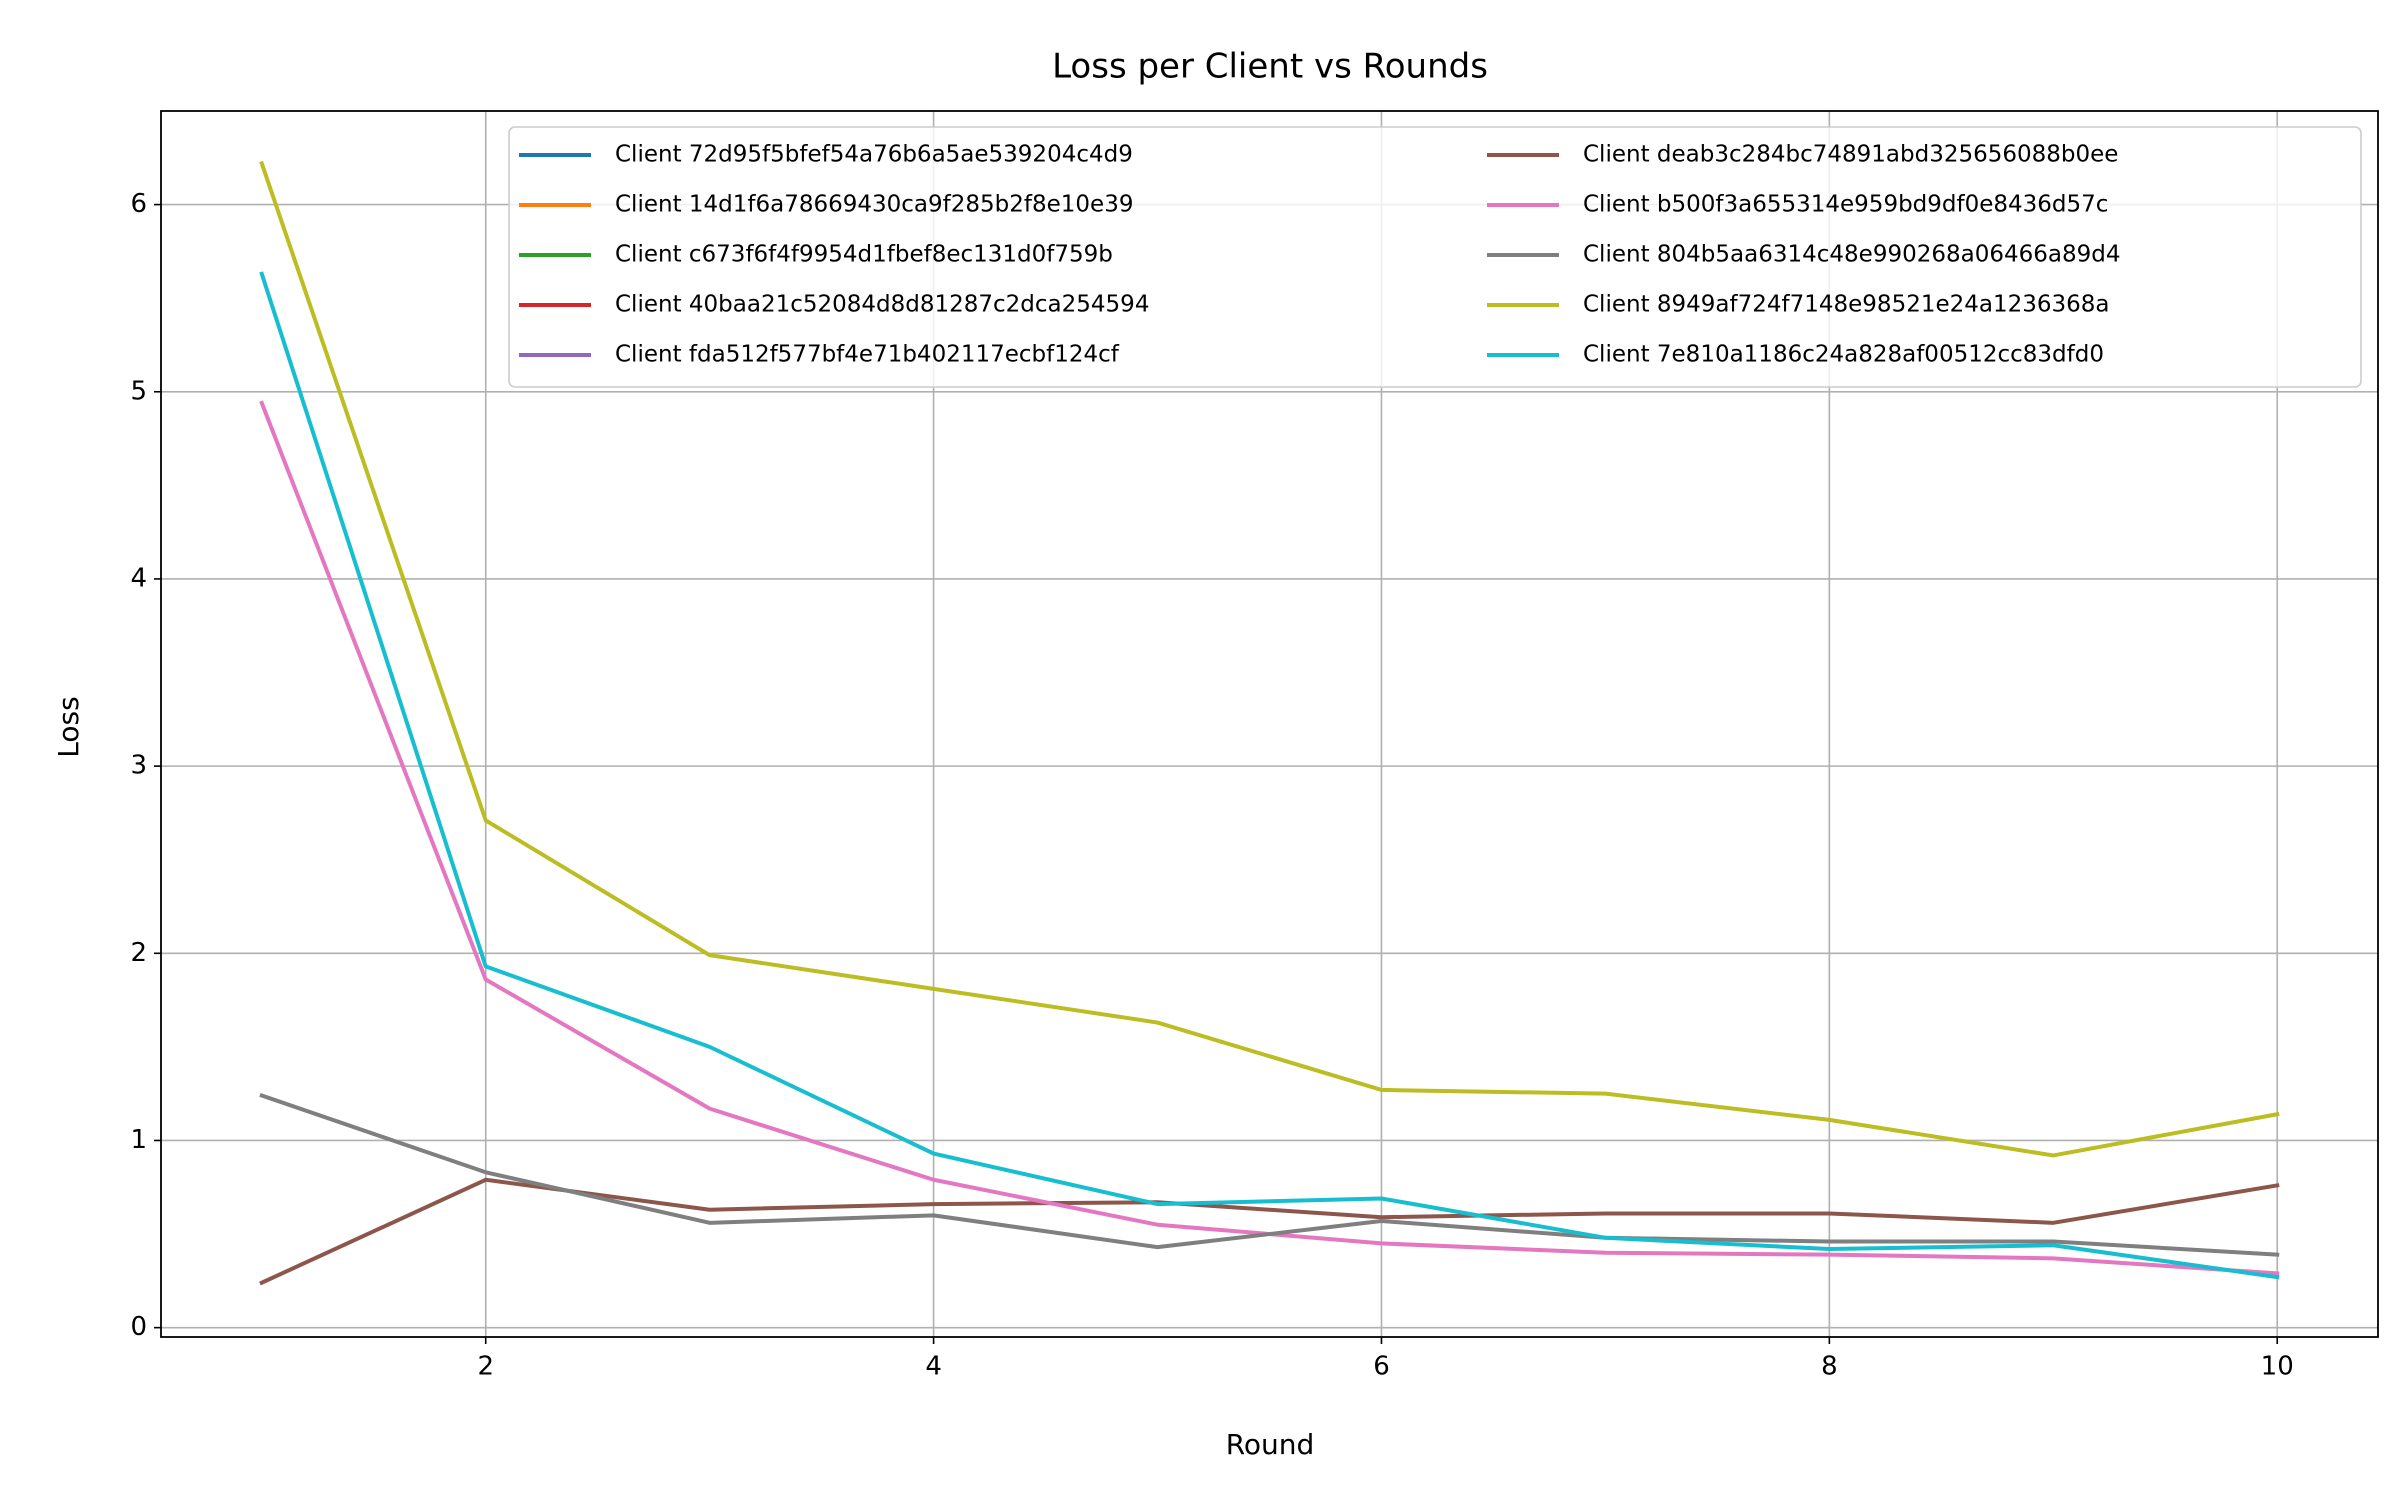 This screenshot has width=2400, height=1500. Describe the element at coordinates (1829, 1367) in the screenshot. I see `x-tick-label: 8` at that location.